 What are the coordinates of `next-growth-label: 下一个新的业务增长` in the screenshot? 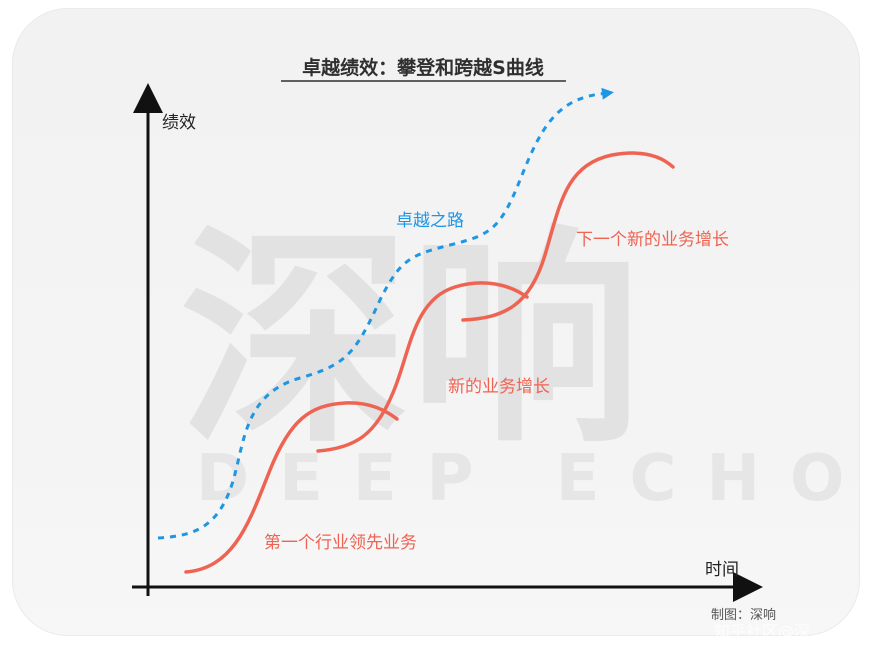 It's located at (652, 240).